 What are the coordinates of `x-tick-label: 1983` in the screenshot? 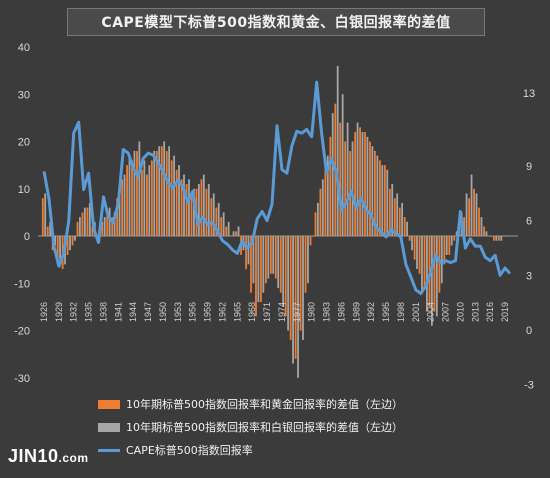 It's located at (327, 312).